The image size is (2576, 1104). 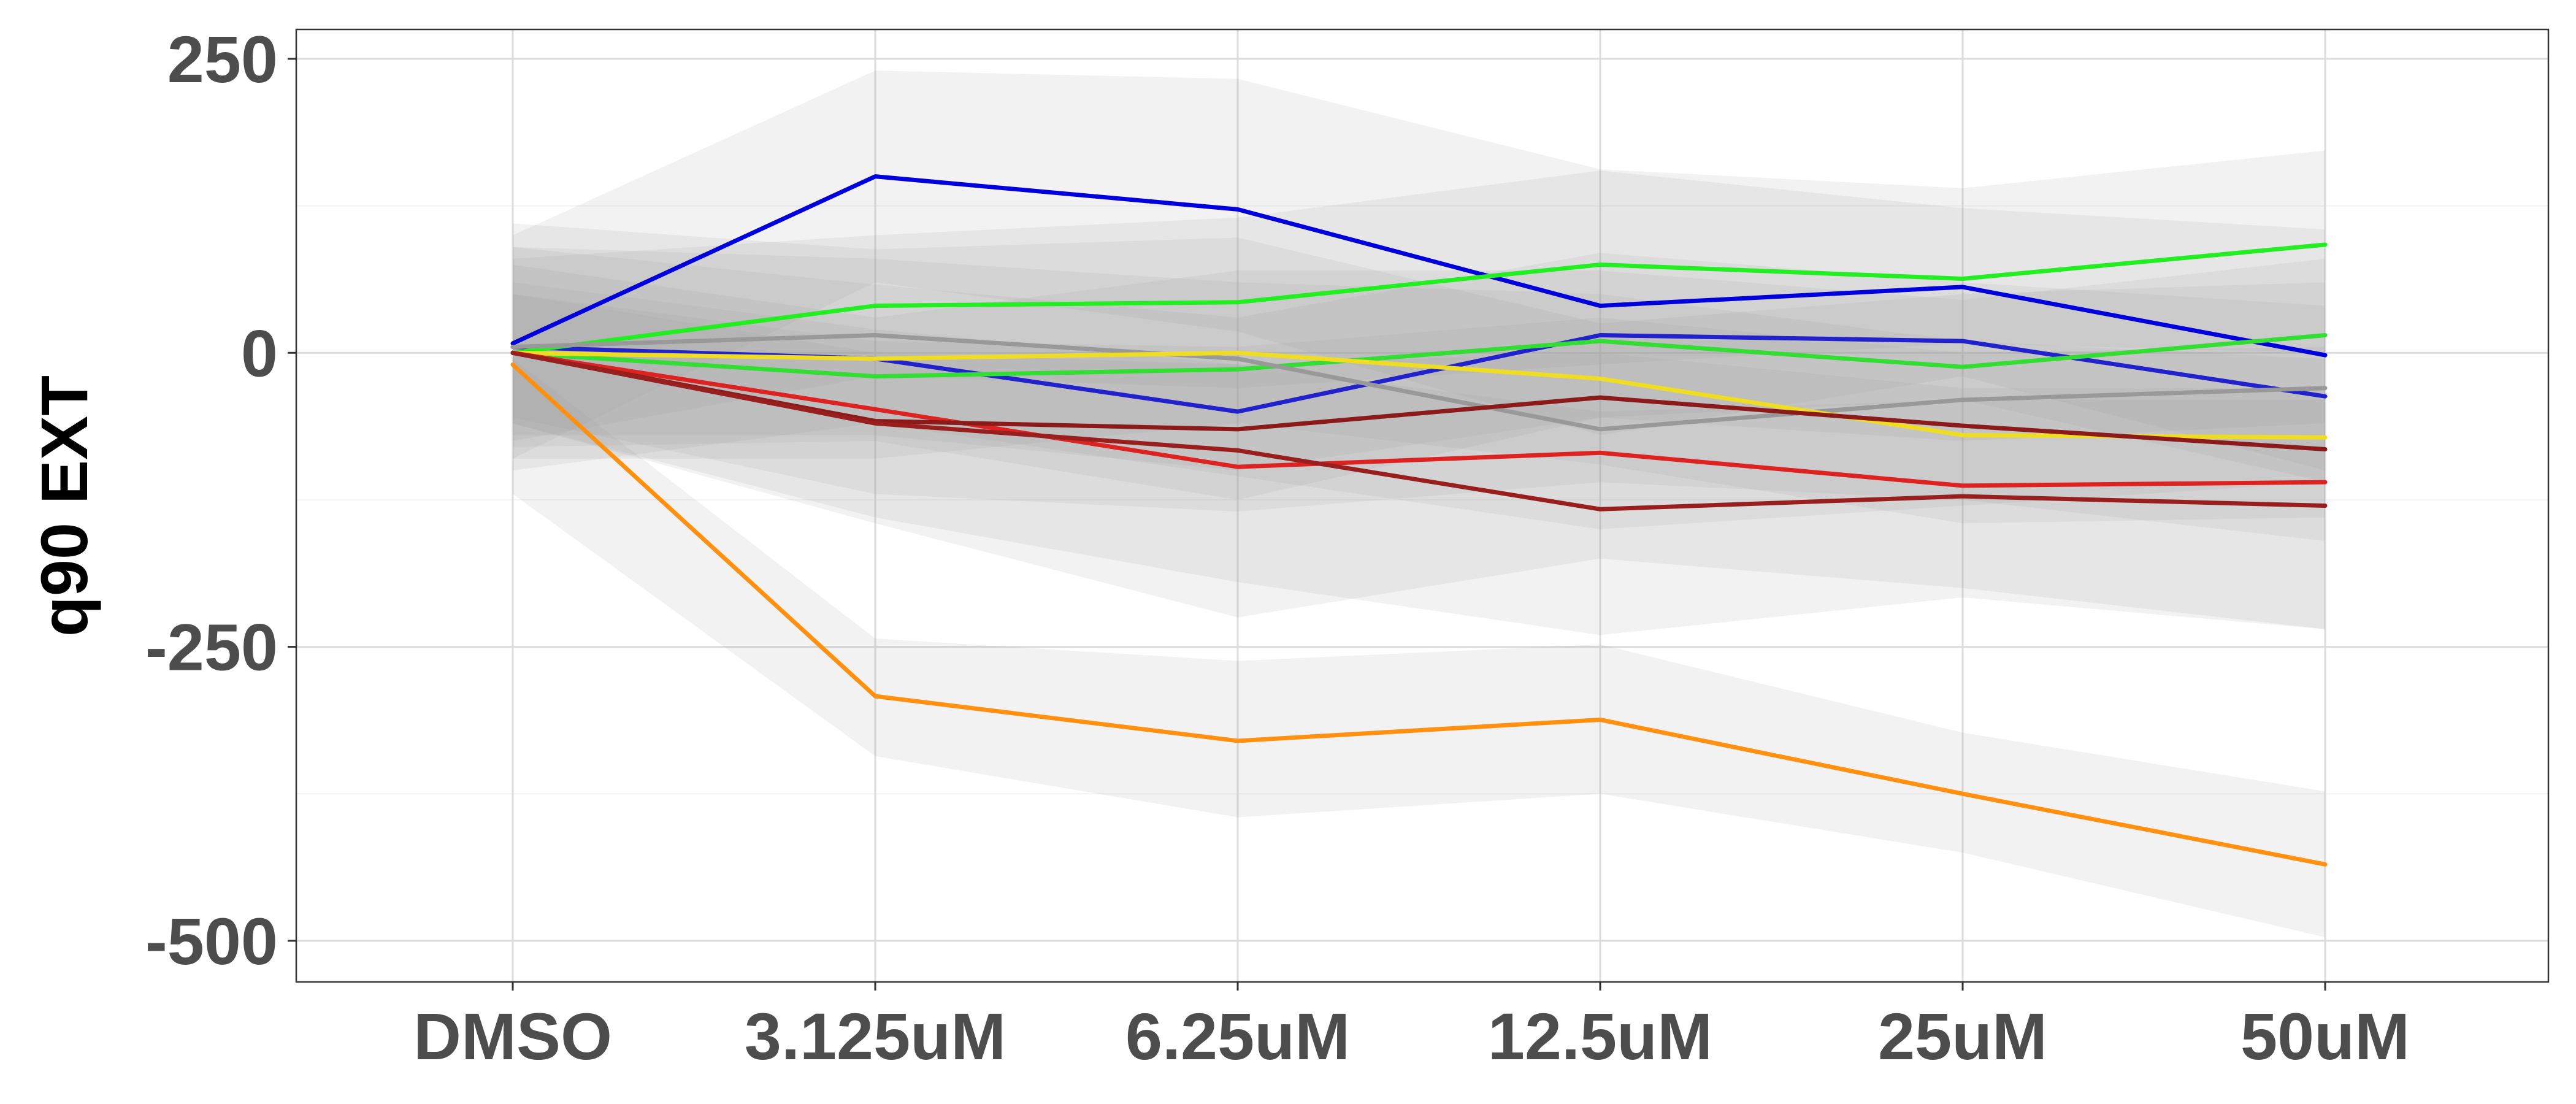 What do you see at coordinates (875, 1036) in the screenshot?
I see `x-tick-label: 3.125uM` at bounding box center [875, 1036].